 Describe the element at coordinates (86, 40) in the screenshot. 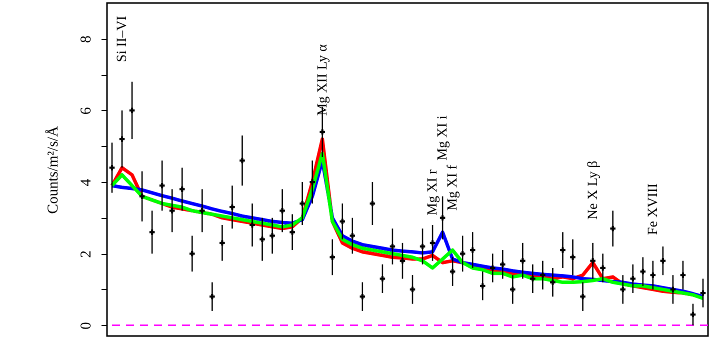

I see `y-tick-label: 8` at that location.